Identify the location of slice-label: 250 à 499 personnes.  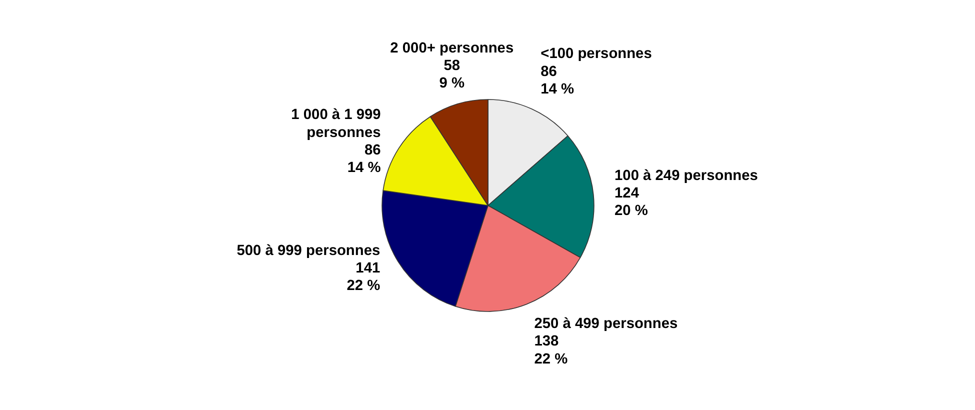
(606, 324).